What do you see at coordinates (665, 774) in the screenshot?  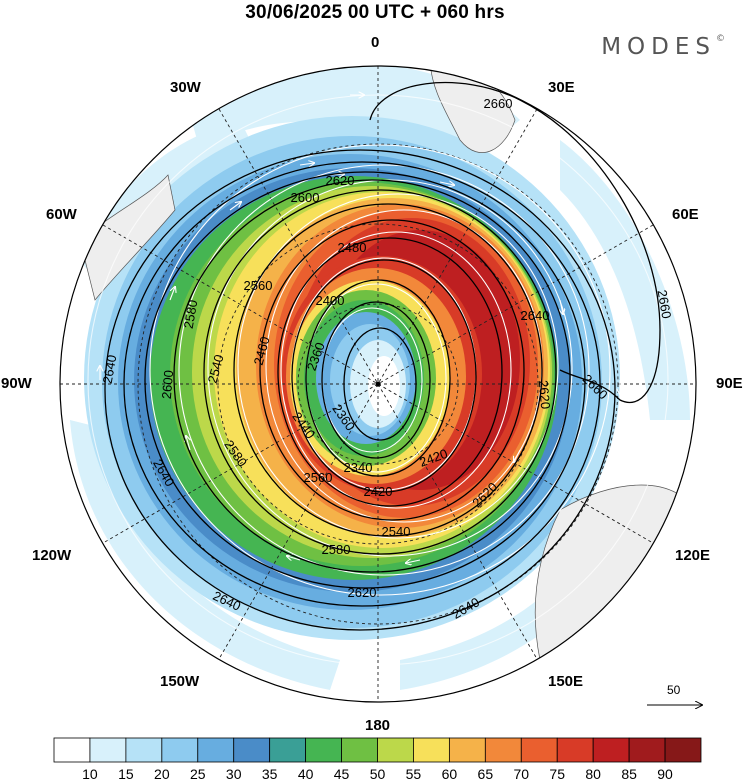 I see `colorbar-tick-label: 90` at bounding box center [665, 774].